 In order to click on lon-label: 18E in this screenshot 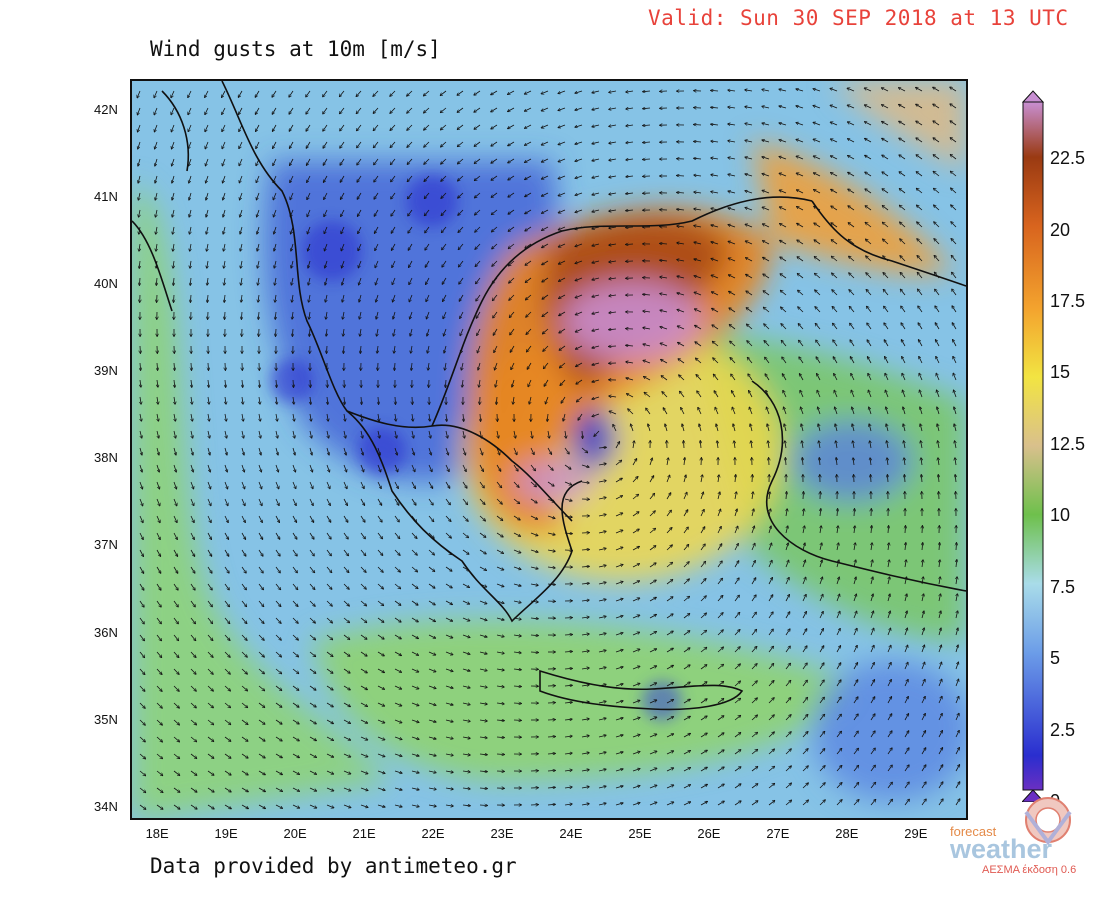, I will do `click(157, 833)`.